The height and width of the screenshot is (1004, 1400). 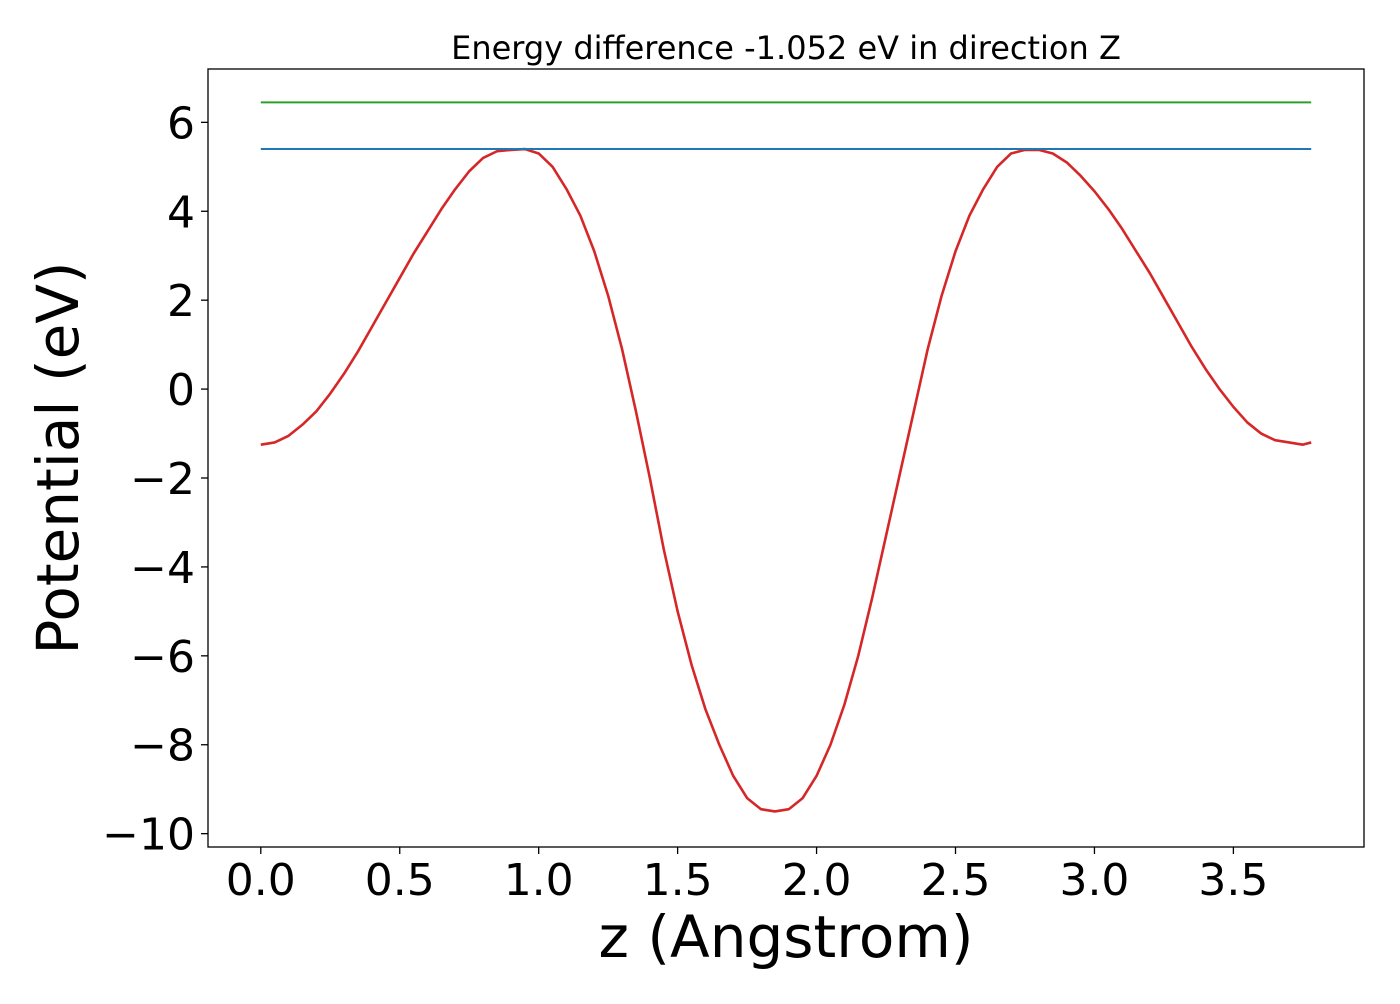 What do you see at coordinates (162, 657) in the screenshot?
I see `y-tick-label: −6` at bounding box center [162, 657].